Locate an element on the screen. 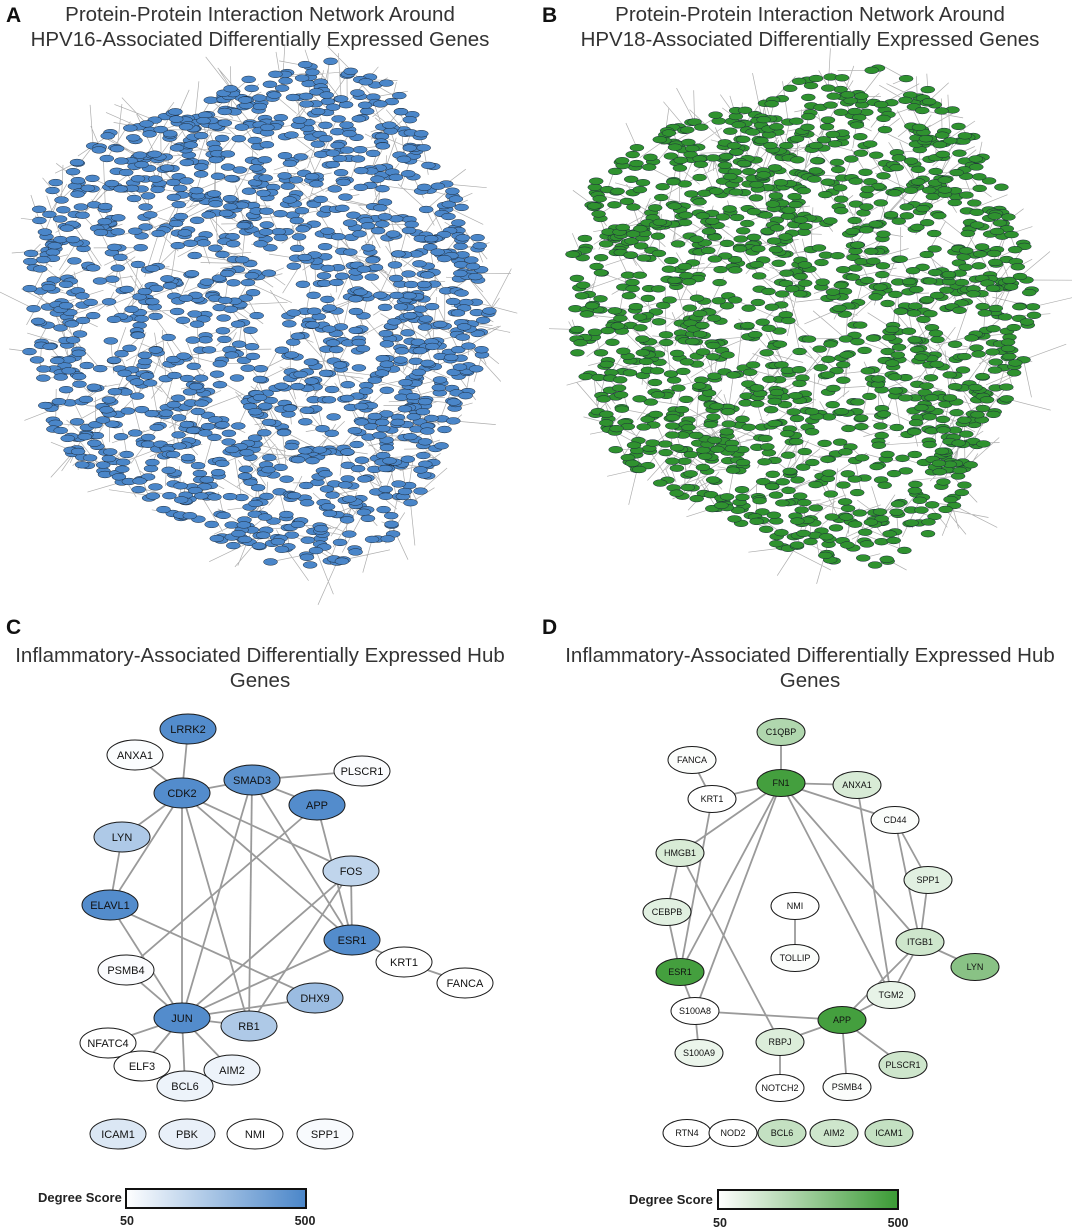 The width and height of the screenshot is (1072, 1231). gene-node-c1qbp: C1QBP is located at coordinates (781, 732).